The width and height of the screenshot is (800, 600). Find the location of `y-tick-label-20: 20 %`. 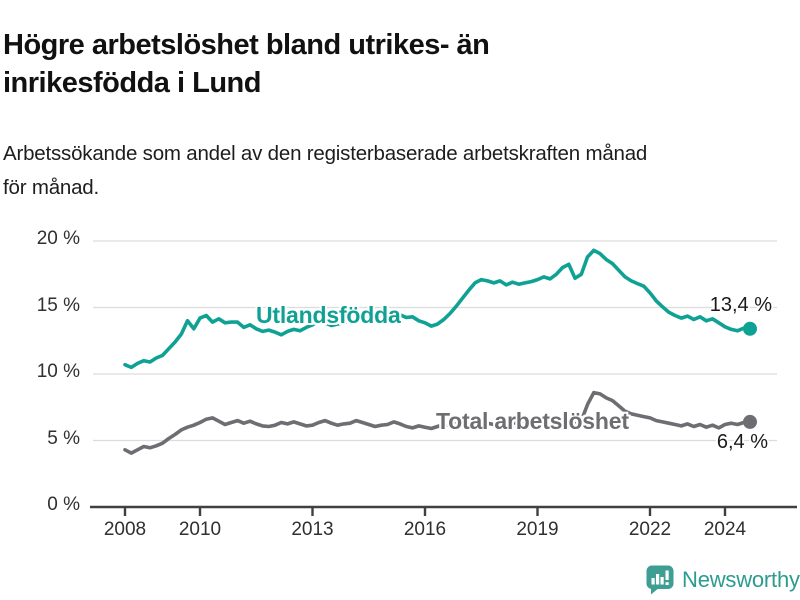

y-tick-label-20: 20 % is located at coordinates (58, 238).